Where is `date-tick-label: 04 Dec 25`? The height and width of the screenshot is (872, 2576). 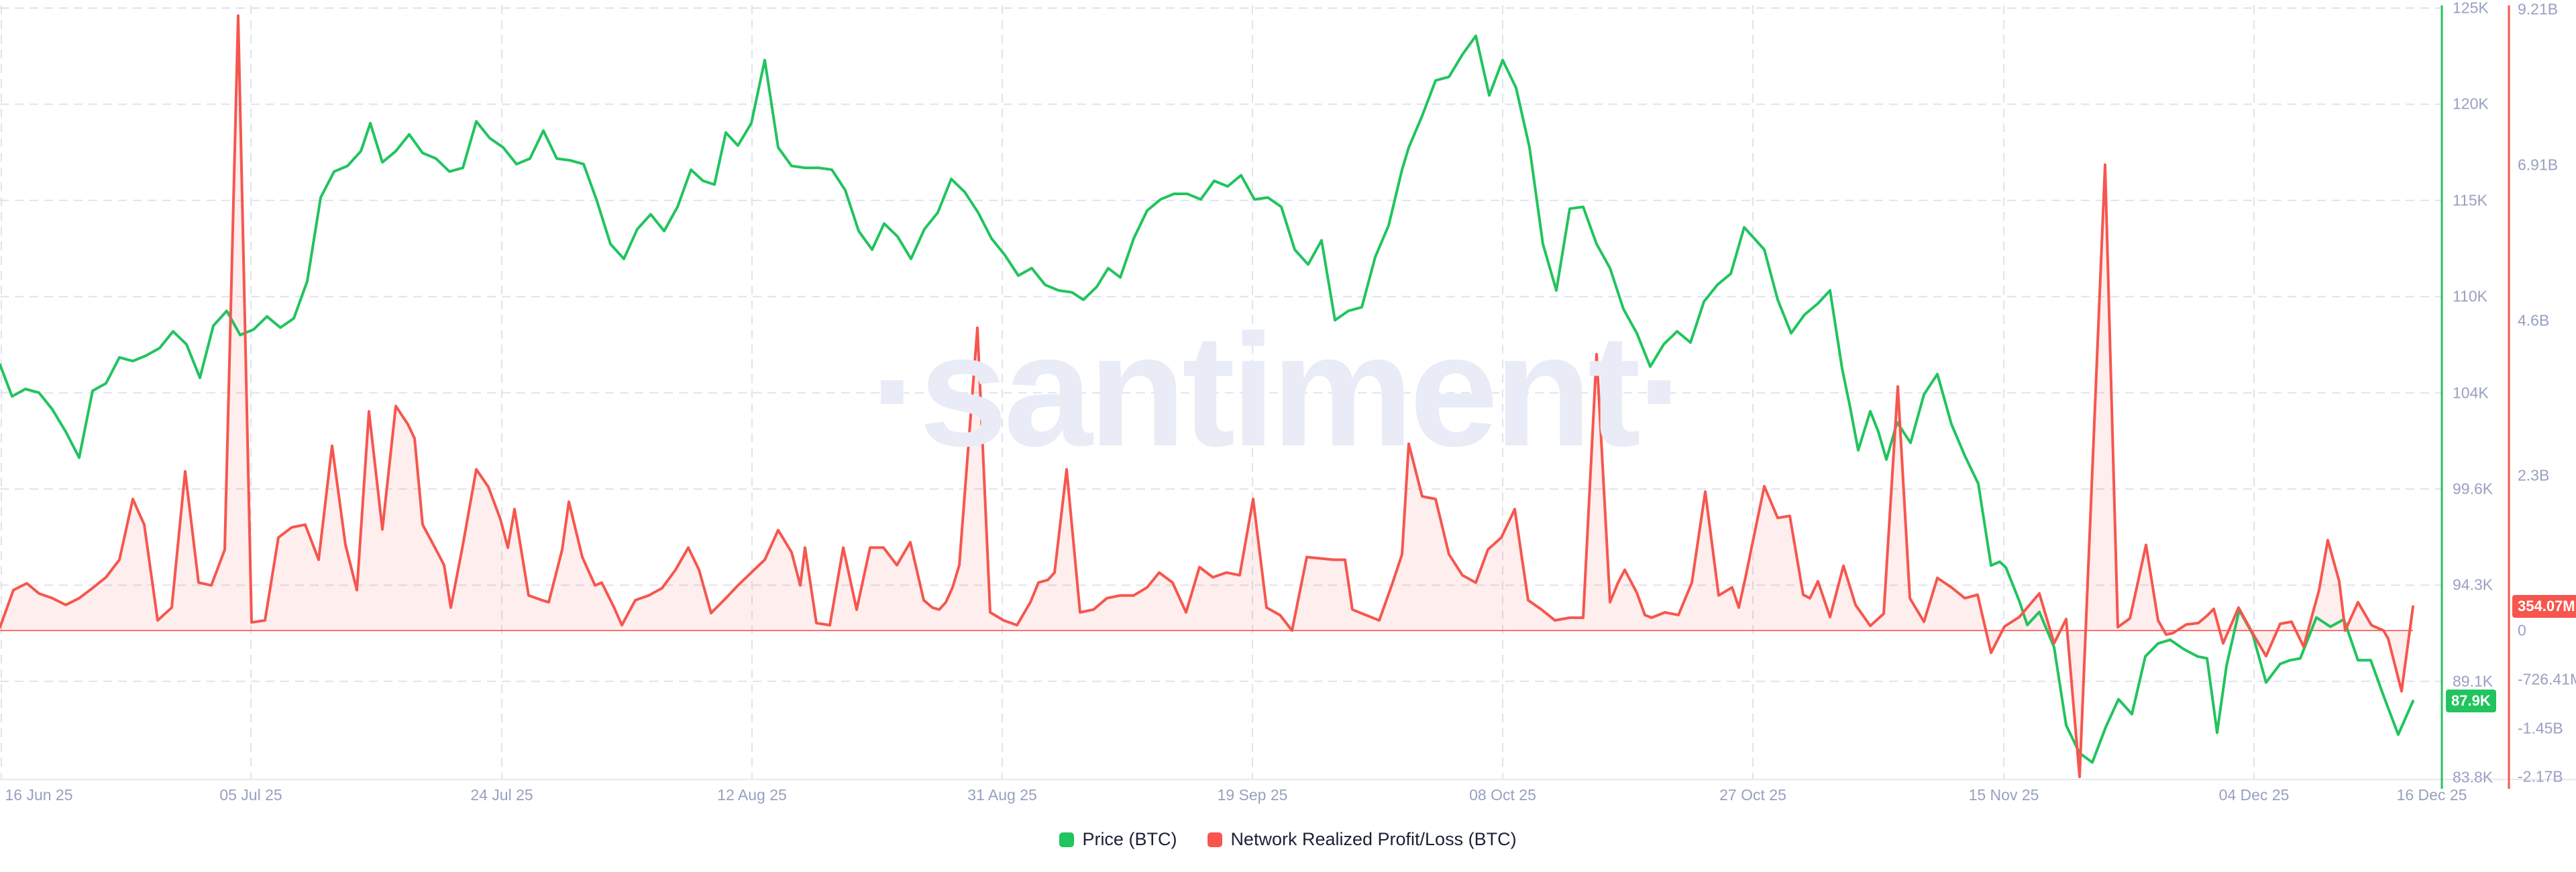 date-tick-label: 04 Dec 25 is located at coordinates (2254, 795).